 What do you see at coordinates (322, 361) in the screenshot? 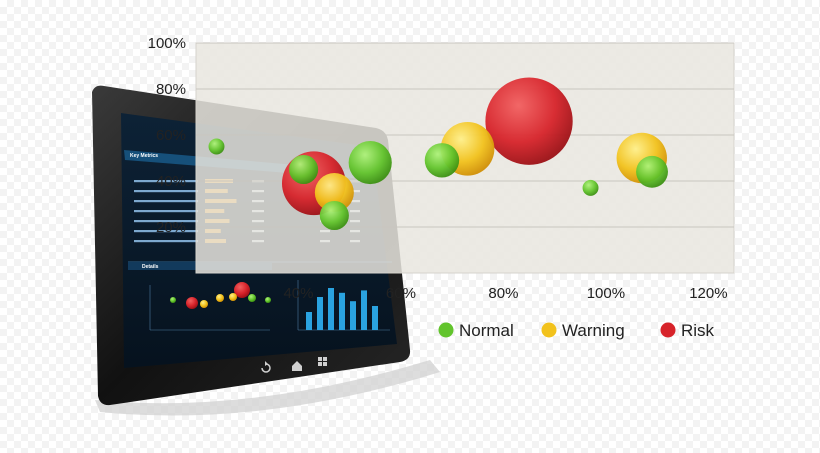
I see `grid-icon` at bounding box center [322, 361].